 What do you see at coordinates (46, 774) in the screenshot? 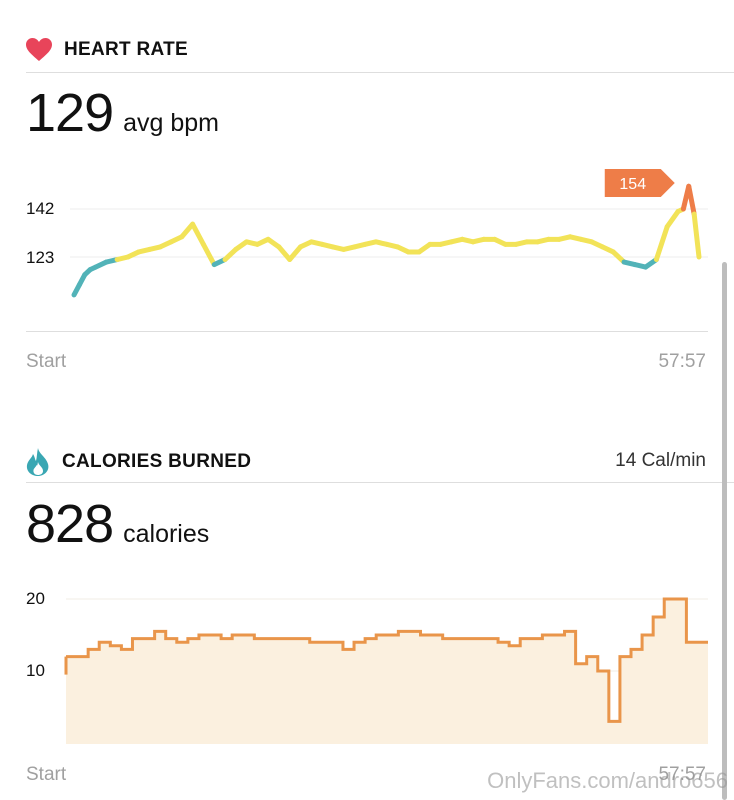
I see `cal-x-start: Start` at bounding box center [46, 774].